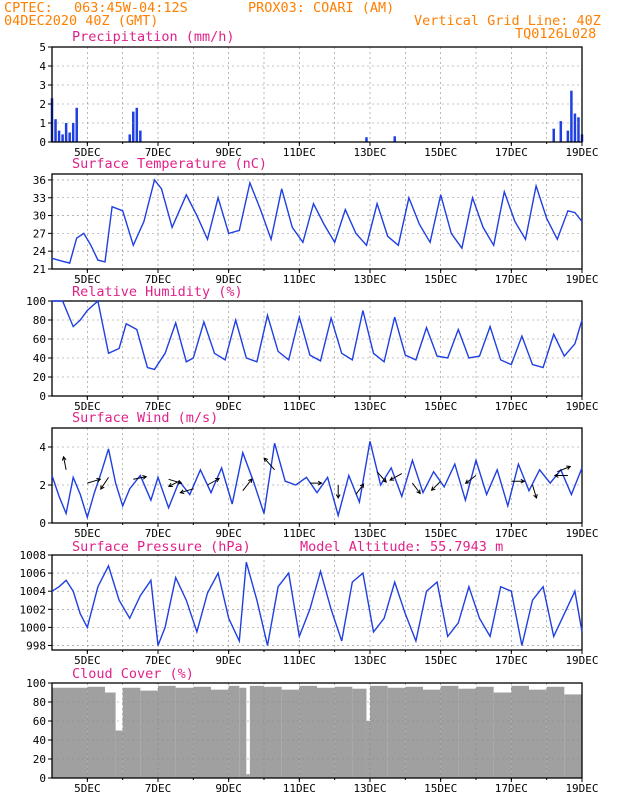 The image size is (618, 805). I want to click on pressure-xtick-label: 7DEC, so click(158, 660).